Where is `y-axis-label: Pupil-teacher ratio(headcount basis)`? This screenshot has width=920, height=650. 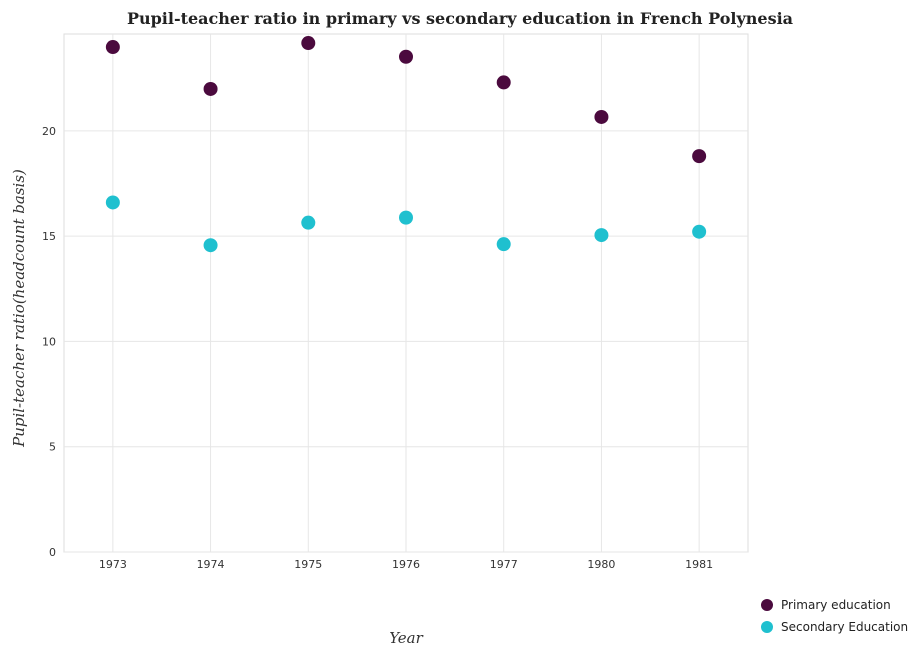 y-axis-label: Pupil-teacher ratio(headcount basis) is located at coordinates (19, 308).